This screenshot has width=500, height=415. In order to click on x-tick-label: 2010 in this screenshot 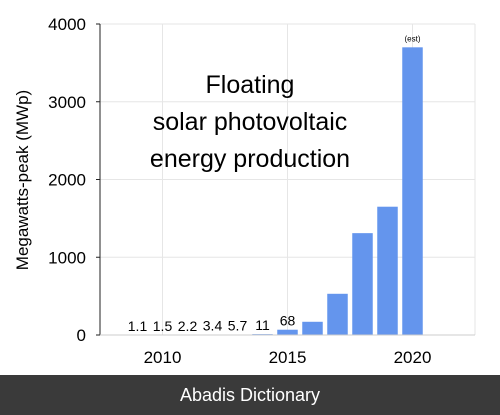, I will do `click(163, 357)`.